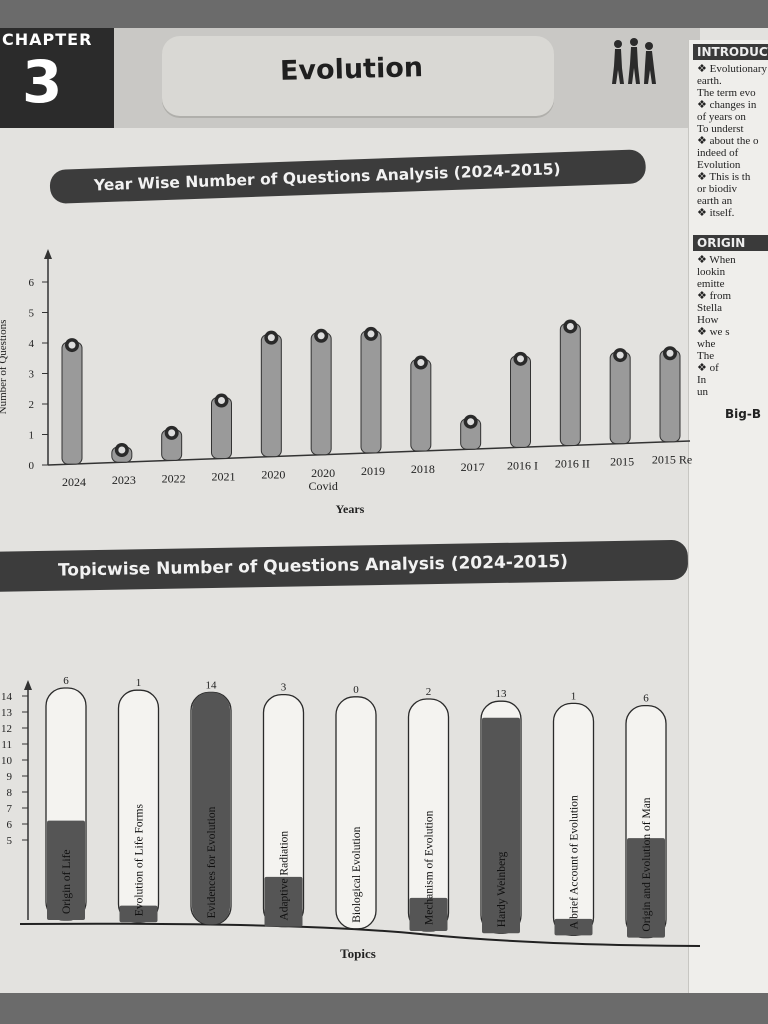 Image resolution: width=768 pixels, height=1024 pixels. What do you see at coordinates (32, 436) in the screenshot?
I see `y-tick-label: 1` at bounding box center [32, 436].